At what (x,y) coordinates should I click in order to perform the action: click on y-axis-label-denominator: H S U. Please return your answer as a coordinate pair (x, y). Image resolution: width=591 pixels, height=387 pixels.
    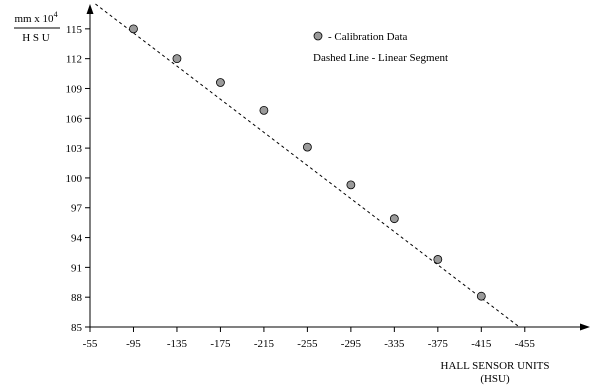
    Looking at the image, I should click on (36, 38).